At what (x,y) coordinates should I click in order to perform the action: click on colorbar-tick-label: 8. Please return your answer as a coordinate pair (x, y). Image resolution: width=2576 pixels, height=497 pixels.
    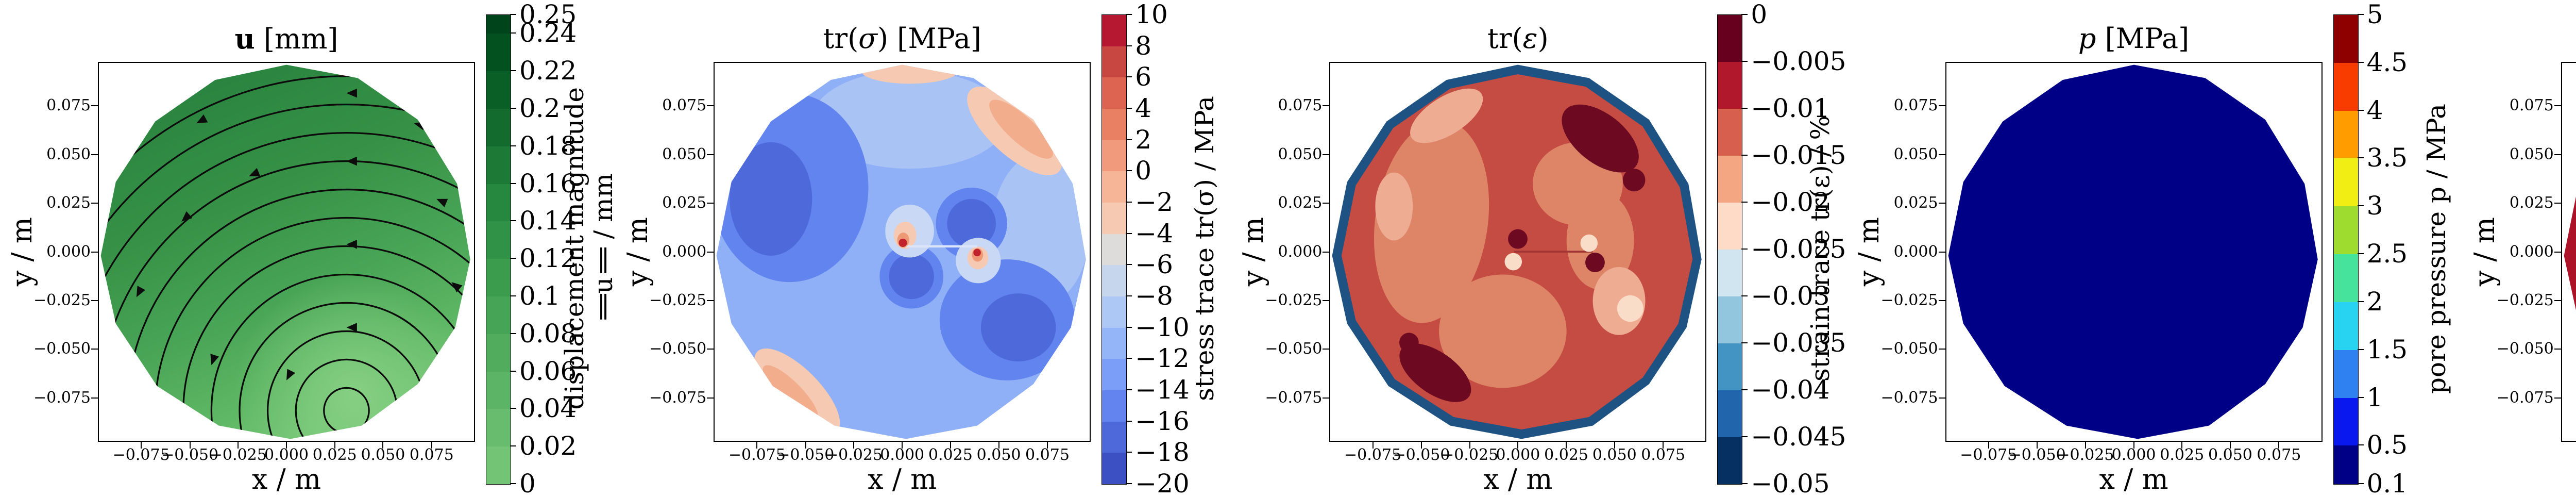
    Looking at the image, I should click on (1143, 45).